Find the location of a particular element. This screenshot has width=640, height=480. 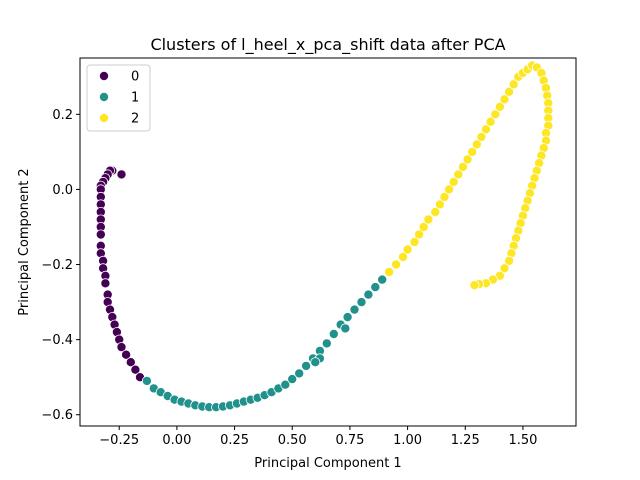

legend-label: 0 is located at coordinates (135, 77).